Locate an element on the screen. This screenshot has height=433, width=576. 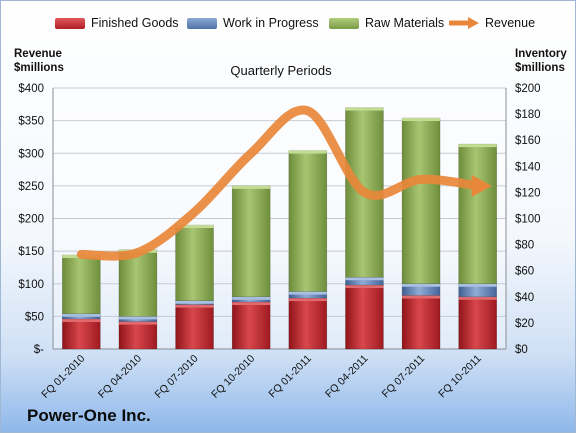
x-tick-label: FQ 04-2010 is located at coordinates (120, 377).